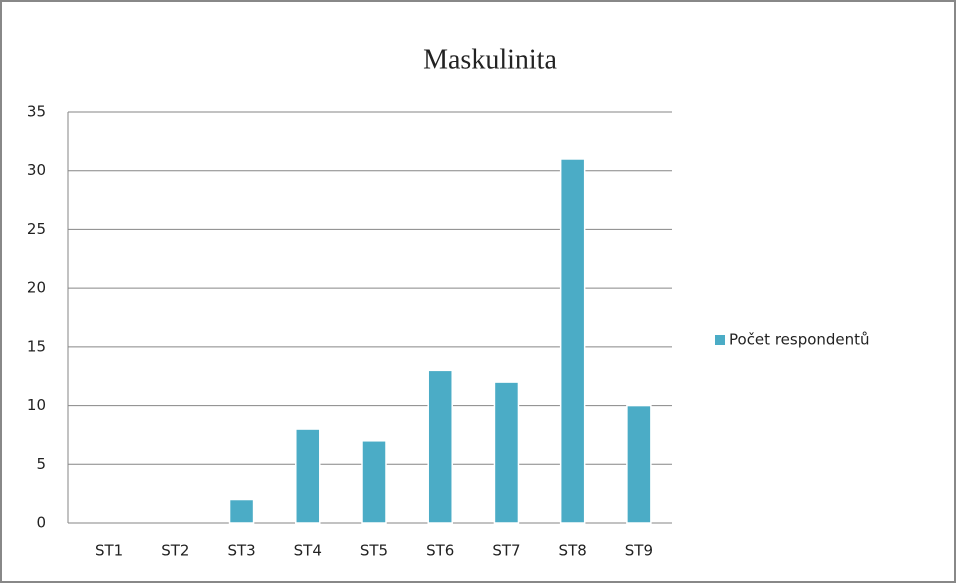 The image size is (956, 583). I want to click on x-tick-label: ST3, so click(241, 551).